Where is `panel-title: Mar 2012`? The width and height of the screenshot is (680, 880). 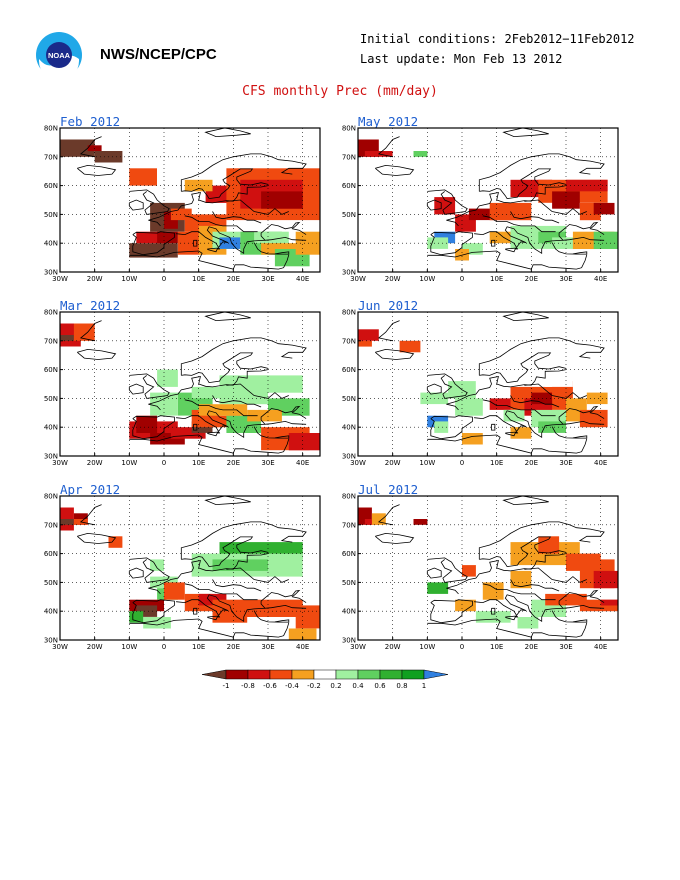
panel-title: Mar 2012 is located at coordinates (90, 305).